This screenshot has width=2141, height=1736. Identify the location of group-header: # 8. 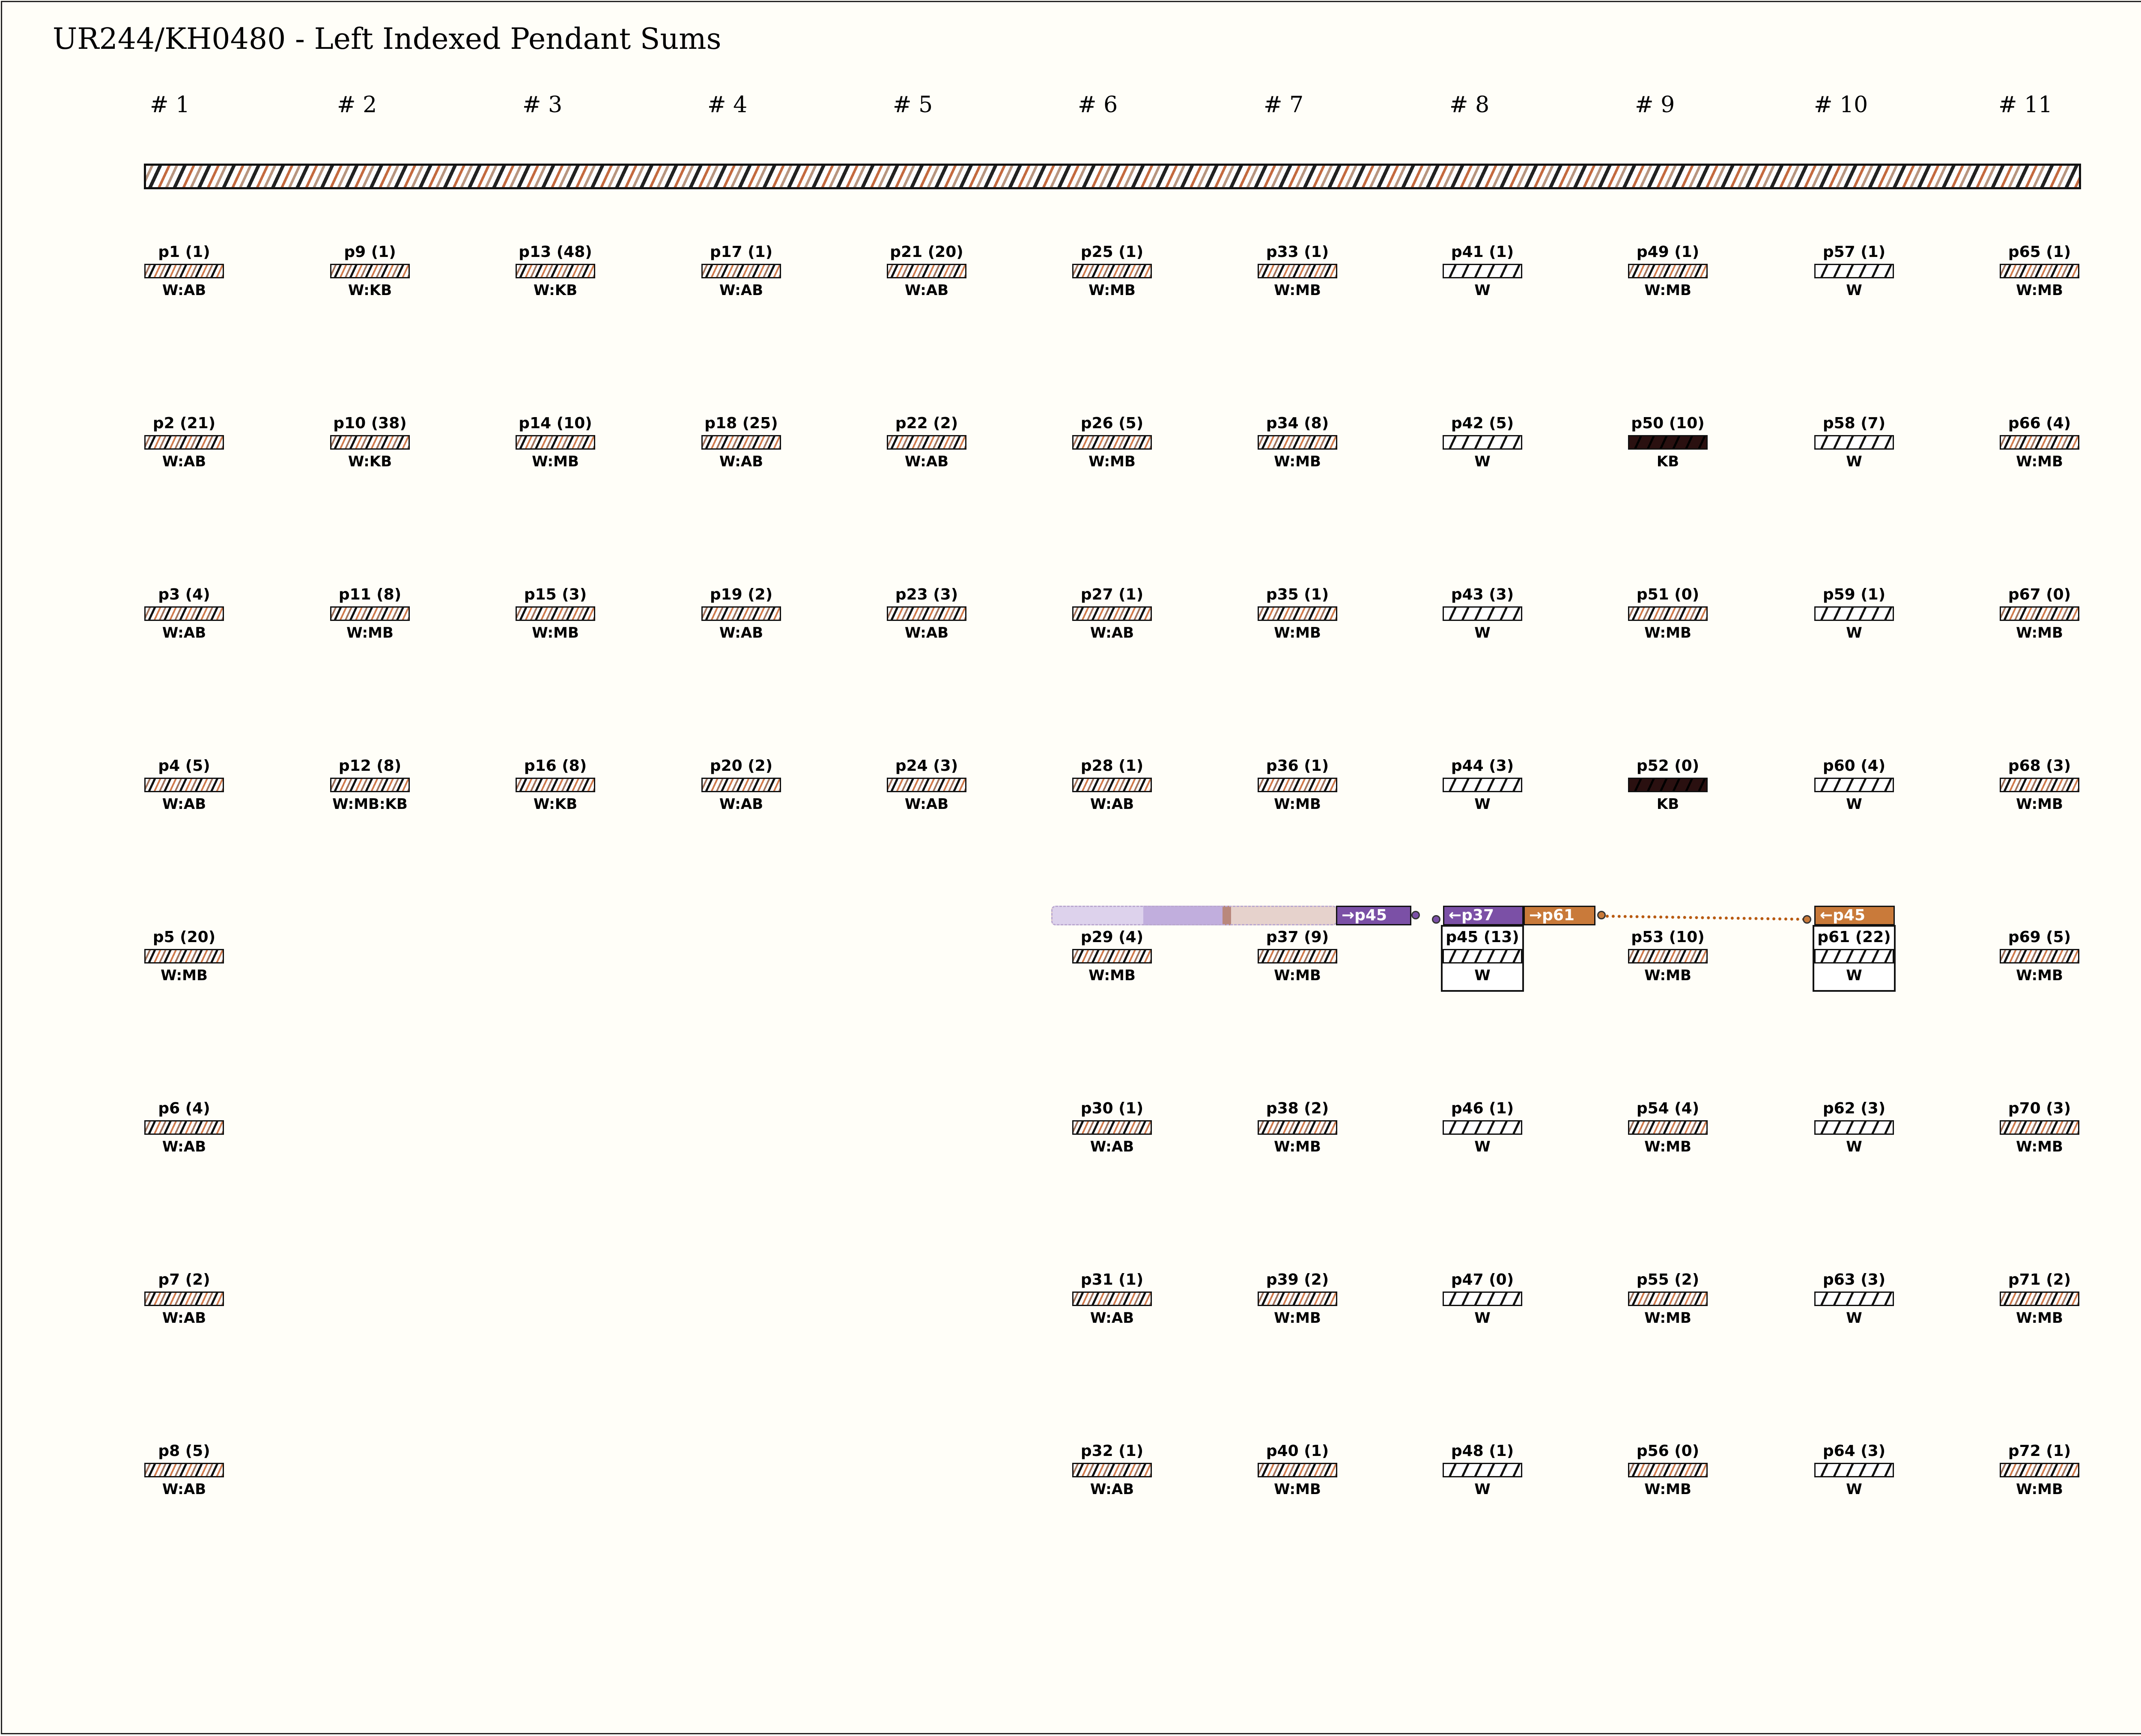
(1469, 105).